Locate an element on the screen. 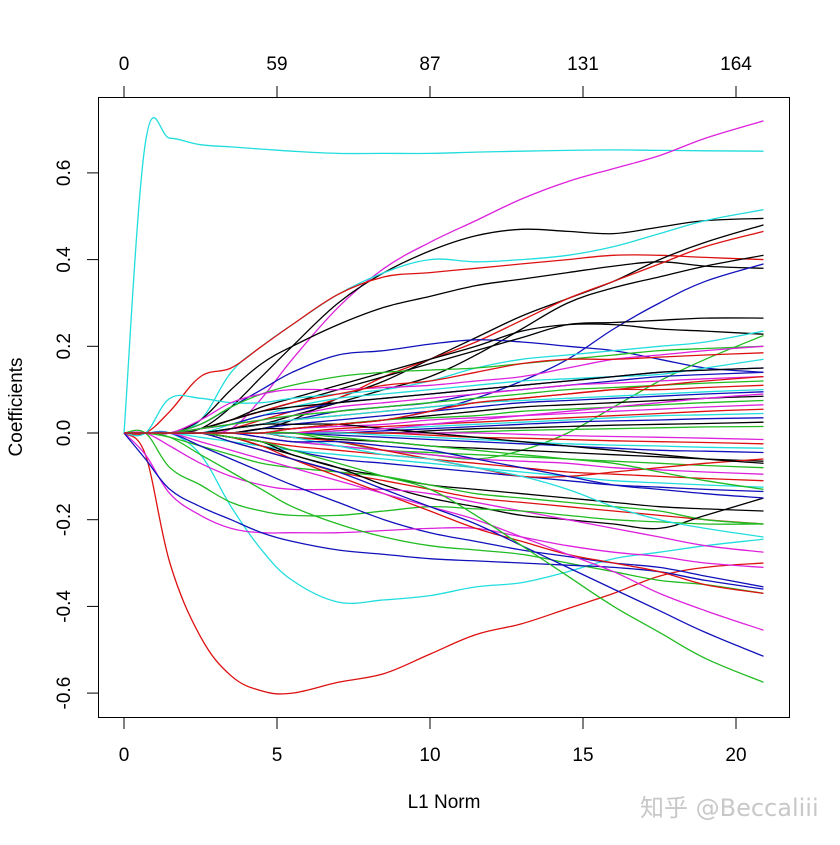  coefficient-path-v63 is located at coordinates (443, 484).